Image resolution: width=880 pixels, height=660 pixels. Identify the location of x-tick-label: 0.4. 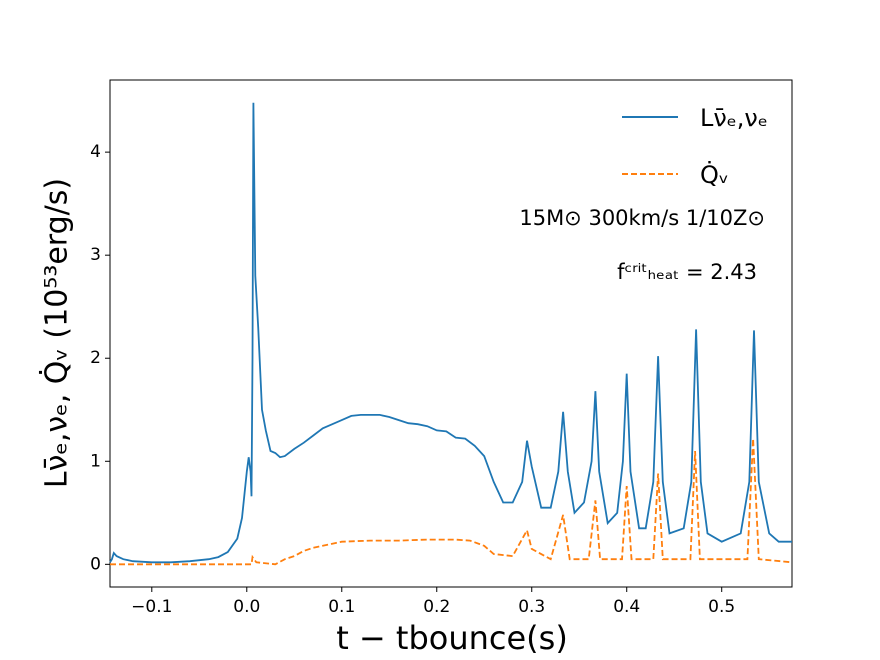
(626, 607).